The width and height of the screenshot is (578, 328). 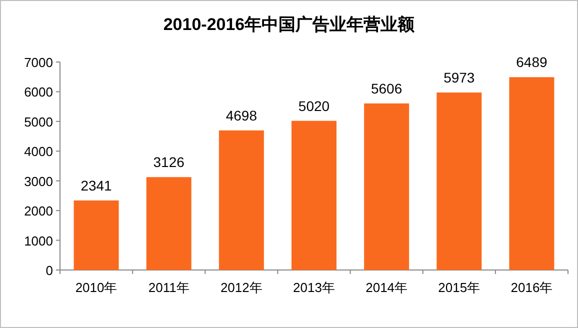 What do you see at coordinates (38, 211) in the screenshot?
I see `y-tick-label: 2000` at bounding box center [38, 211].